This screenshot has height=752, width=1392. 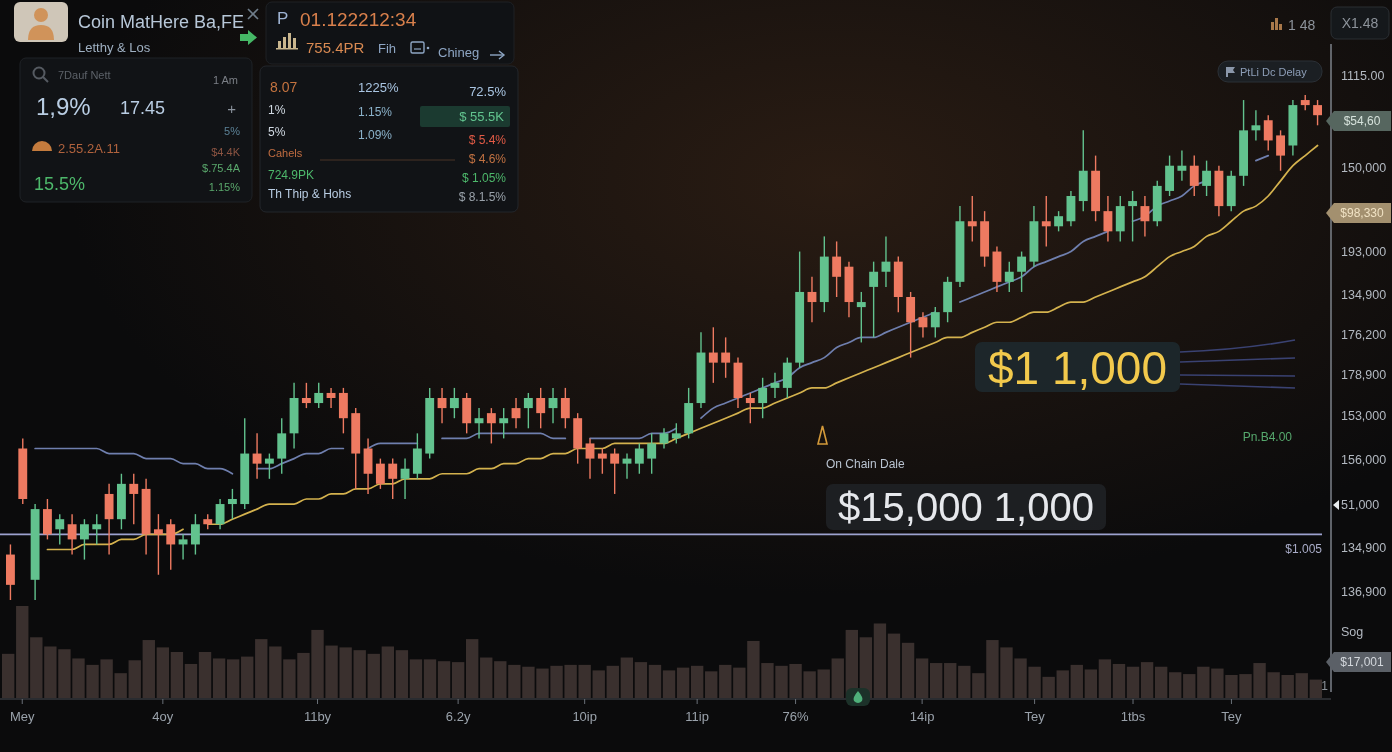 What do you see at coordinates (1364, 335) in the screenshot?
I see `text: 176,200` at bounding box center [1364, 335].